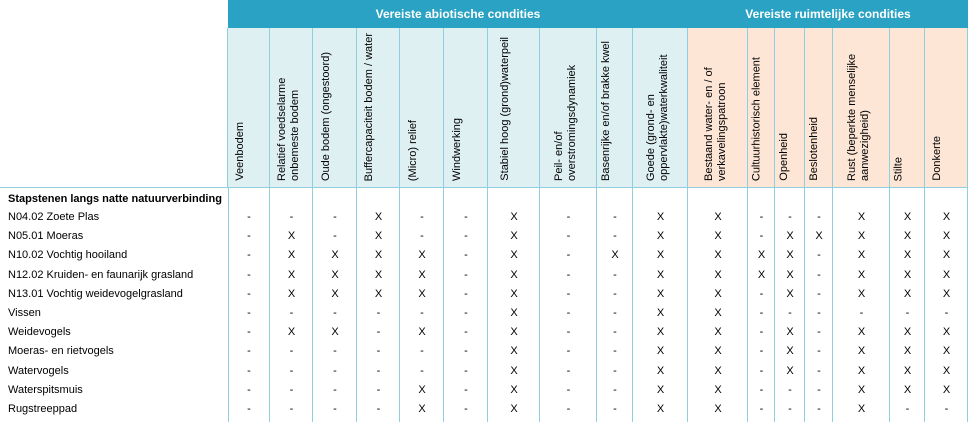  What do you see at coordinates (568, 108) in the screenshot?
I see `column-header: Peil- en/of overstromingsdynamiek` at bounding box center [568, 108].